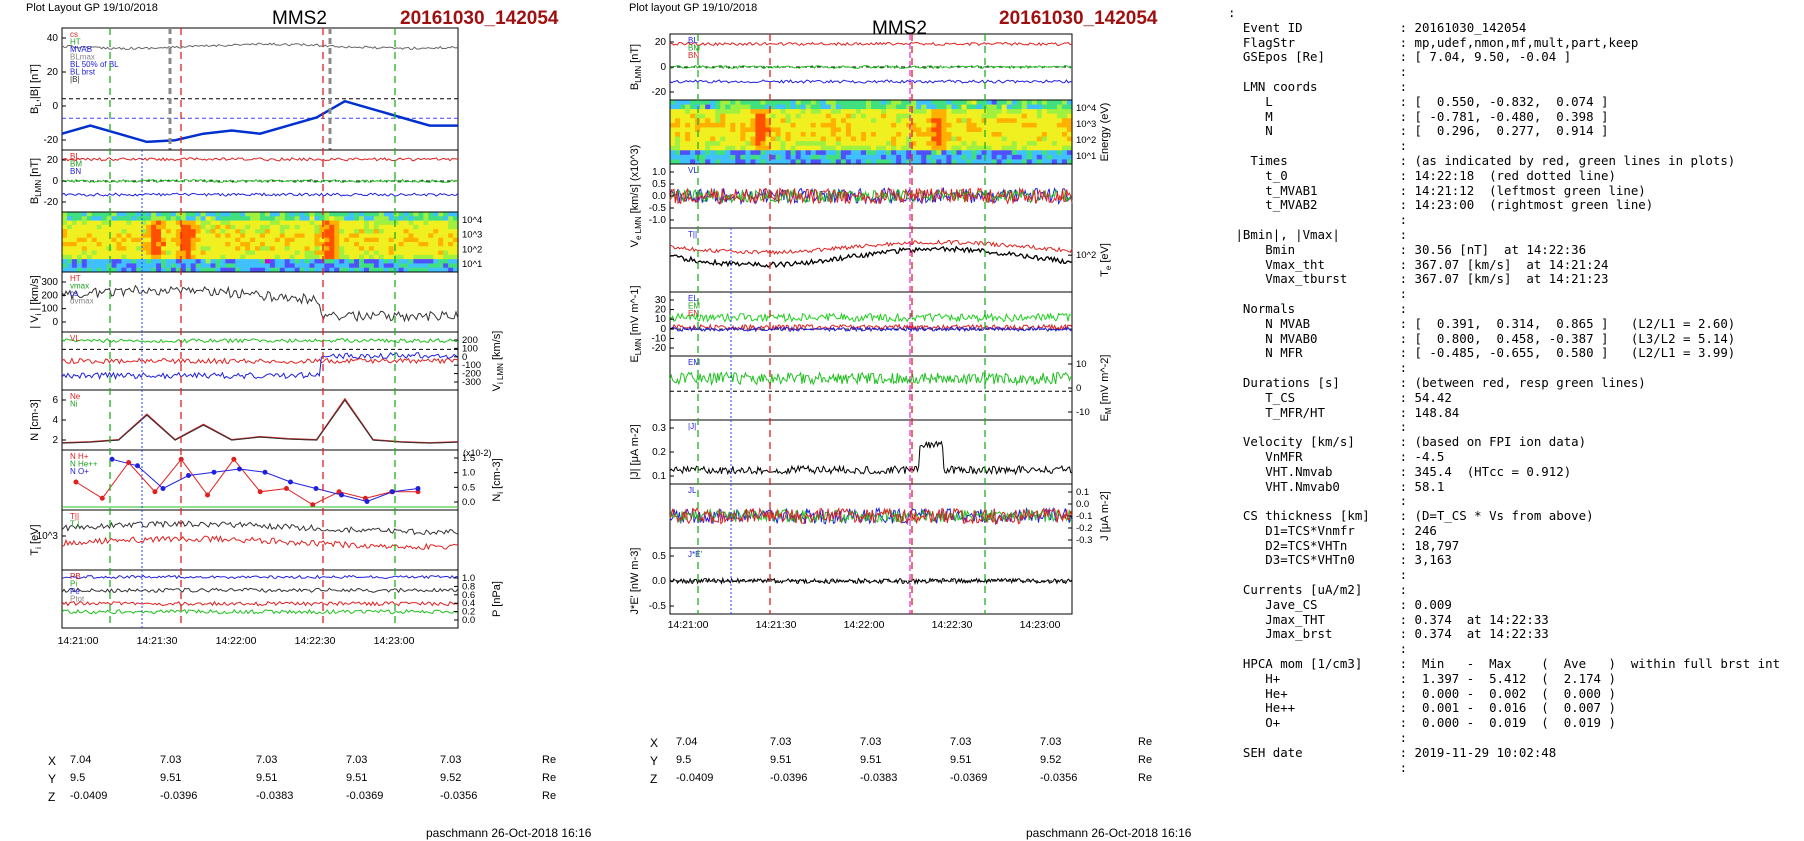 The width and height of the screenshot is (1804, 841). What do you see at coordinates (472, 220) in the screenshot?
I see `y-tick-label: 10^4` at bounding box center [472, 220].